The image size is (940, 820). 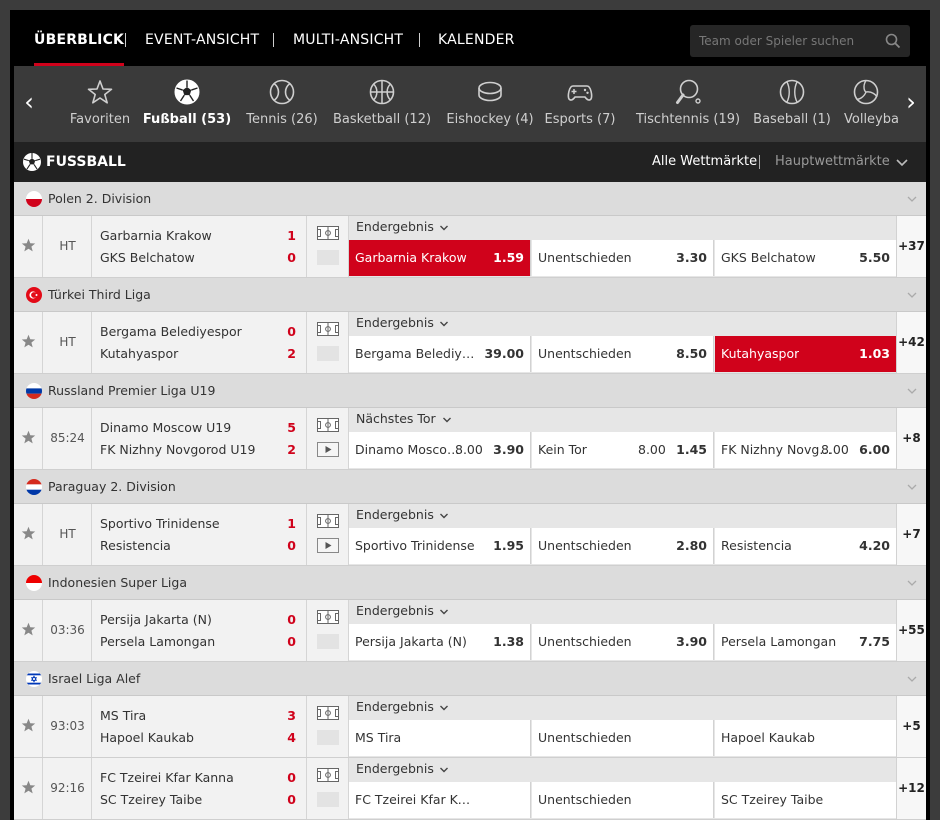 I want to click on carousel-left-arrow-icon: ‹, so click(x=29, y=102).